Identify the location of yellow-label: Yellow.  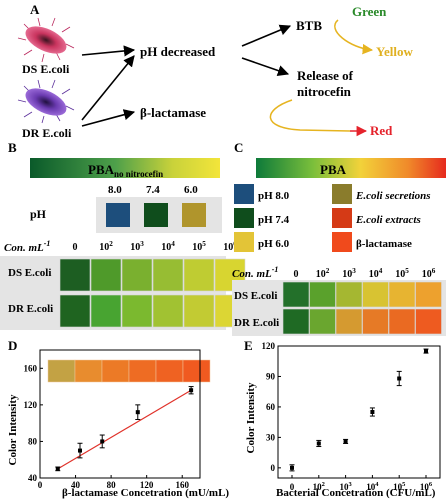
(394, 51).